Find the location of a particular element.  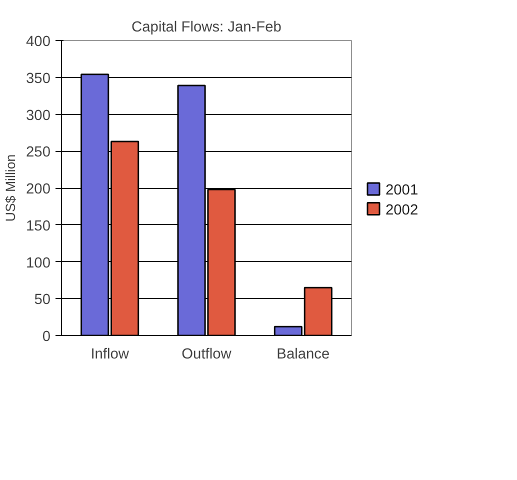

y-tick-label: 300 is located at coordinates (38, 116).